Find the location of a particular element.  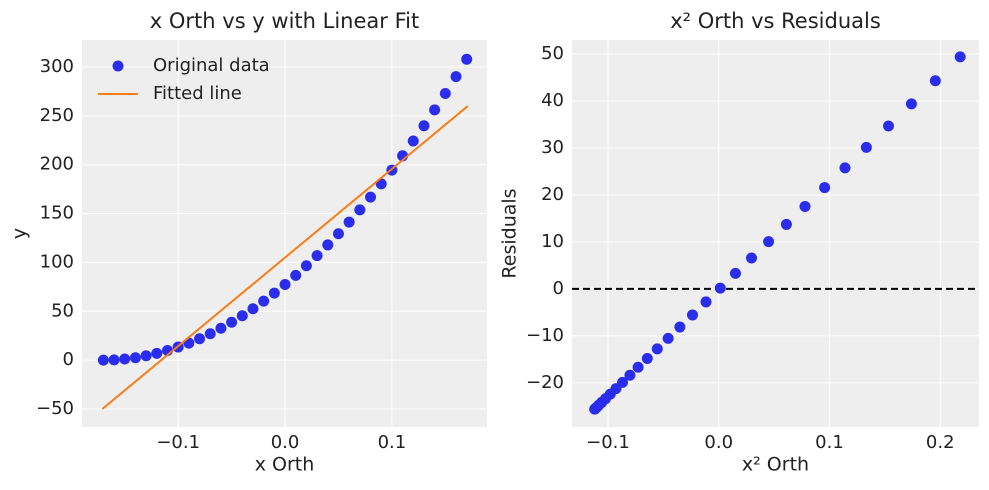

y-tick-label: 40 is located at coordinates (552, 100).